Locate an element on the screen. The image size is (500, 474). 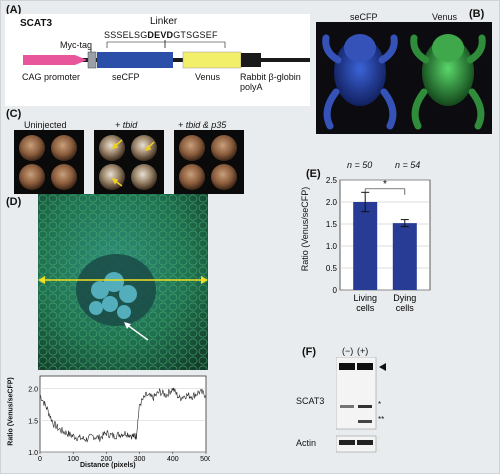
venus-frog-image is located at coordinates (448, 82).